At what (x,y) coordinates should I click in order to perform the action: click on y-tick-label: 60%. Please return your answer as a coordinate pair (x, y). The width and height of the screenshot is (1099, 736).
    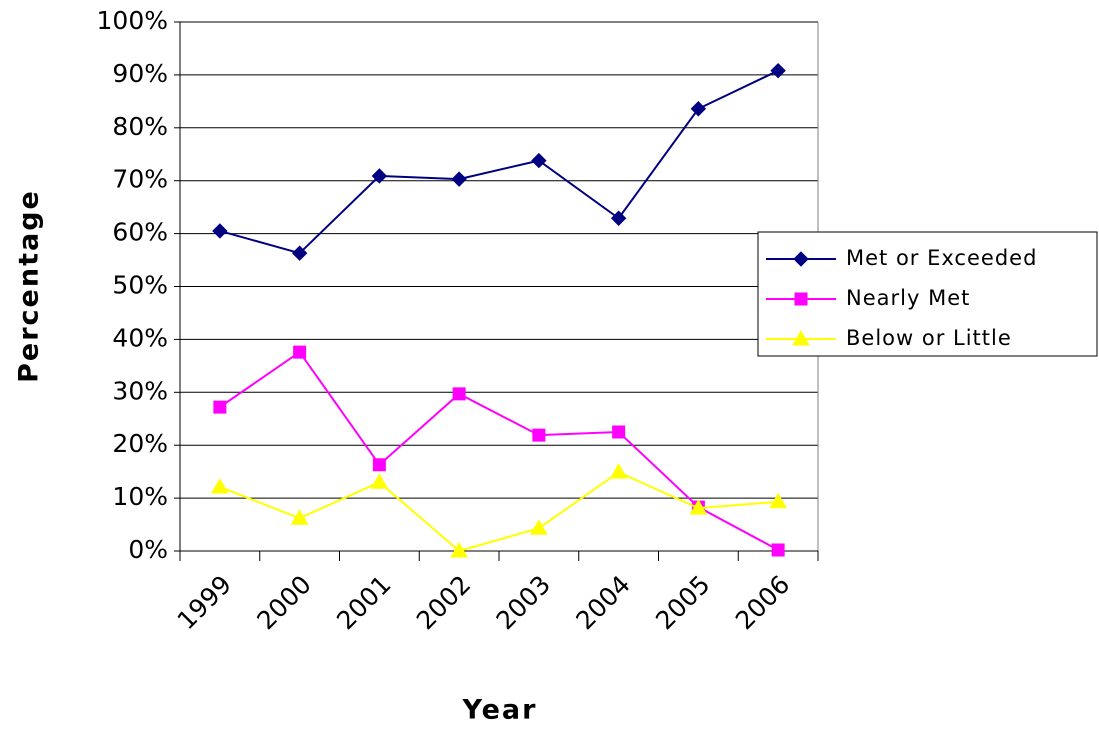
    Looking at the image, I should click on (140, 232).